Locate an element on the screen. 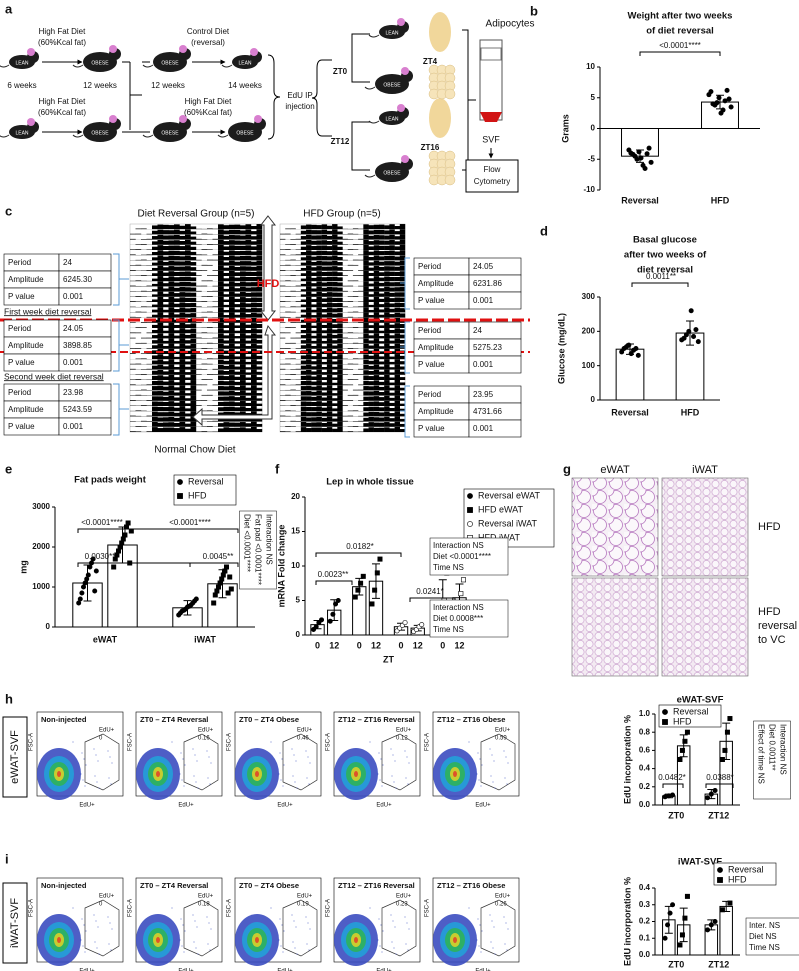  table-cell is located at coordinates (85, 296).